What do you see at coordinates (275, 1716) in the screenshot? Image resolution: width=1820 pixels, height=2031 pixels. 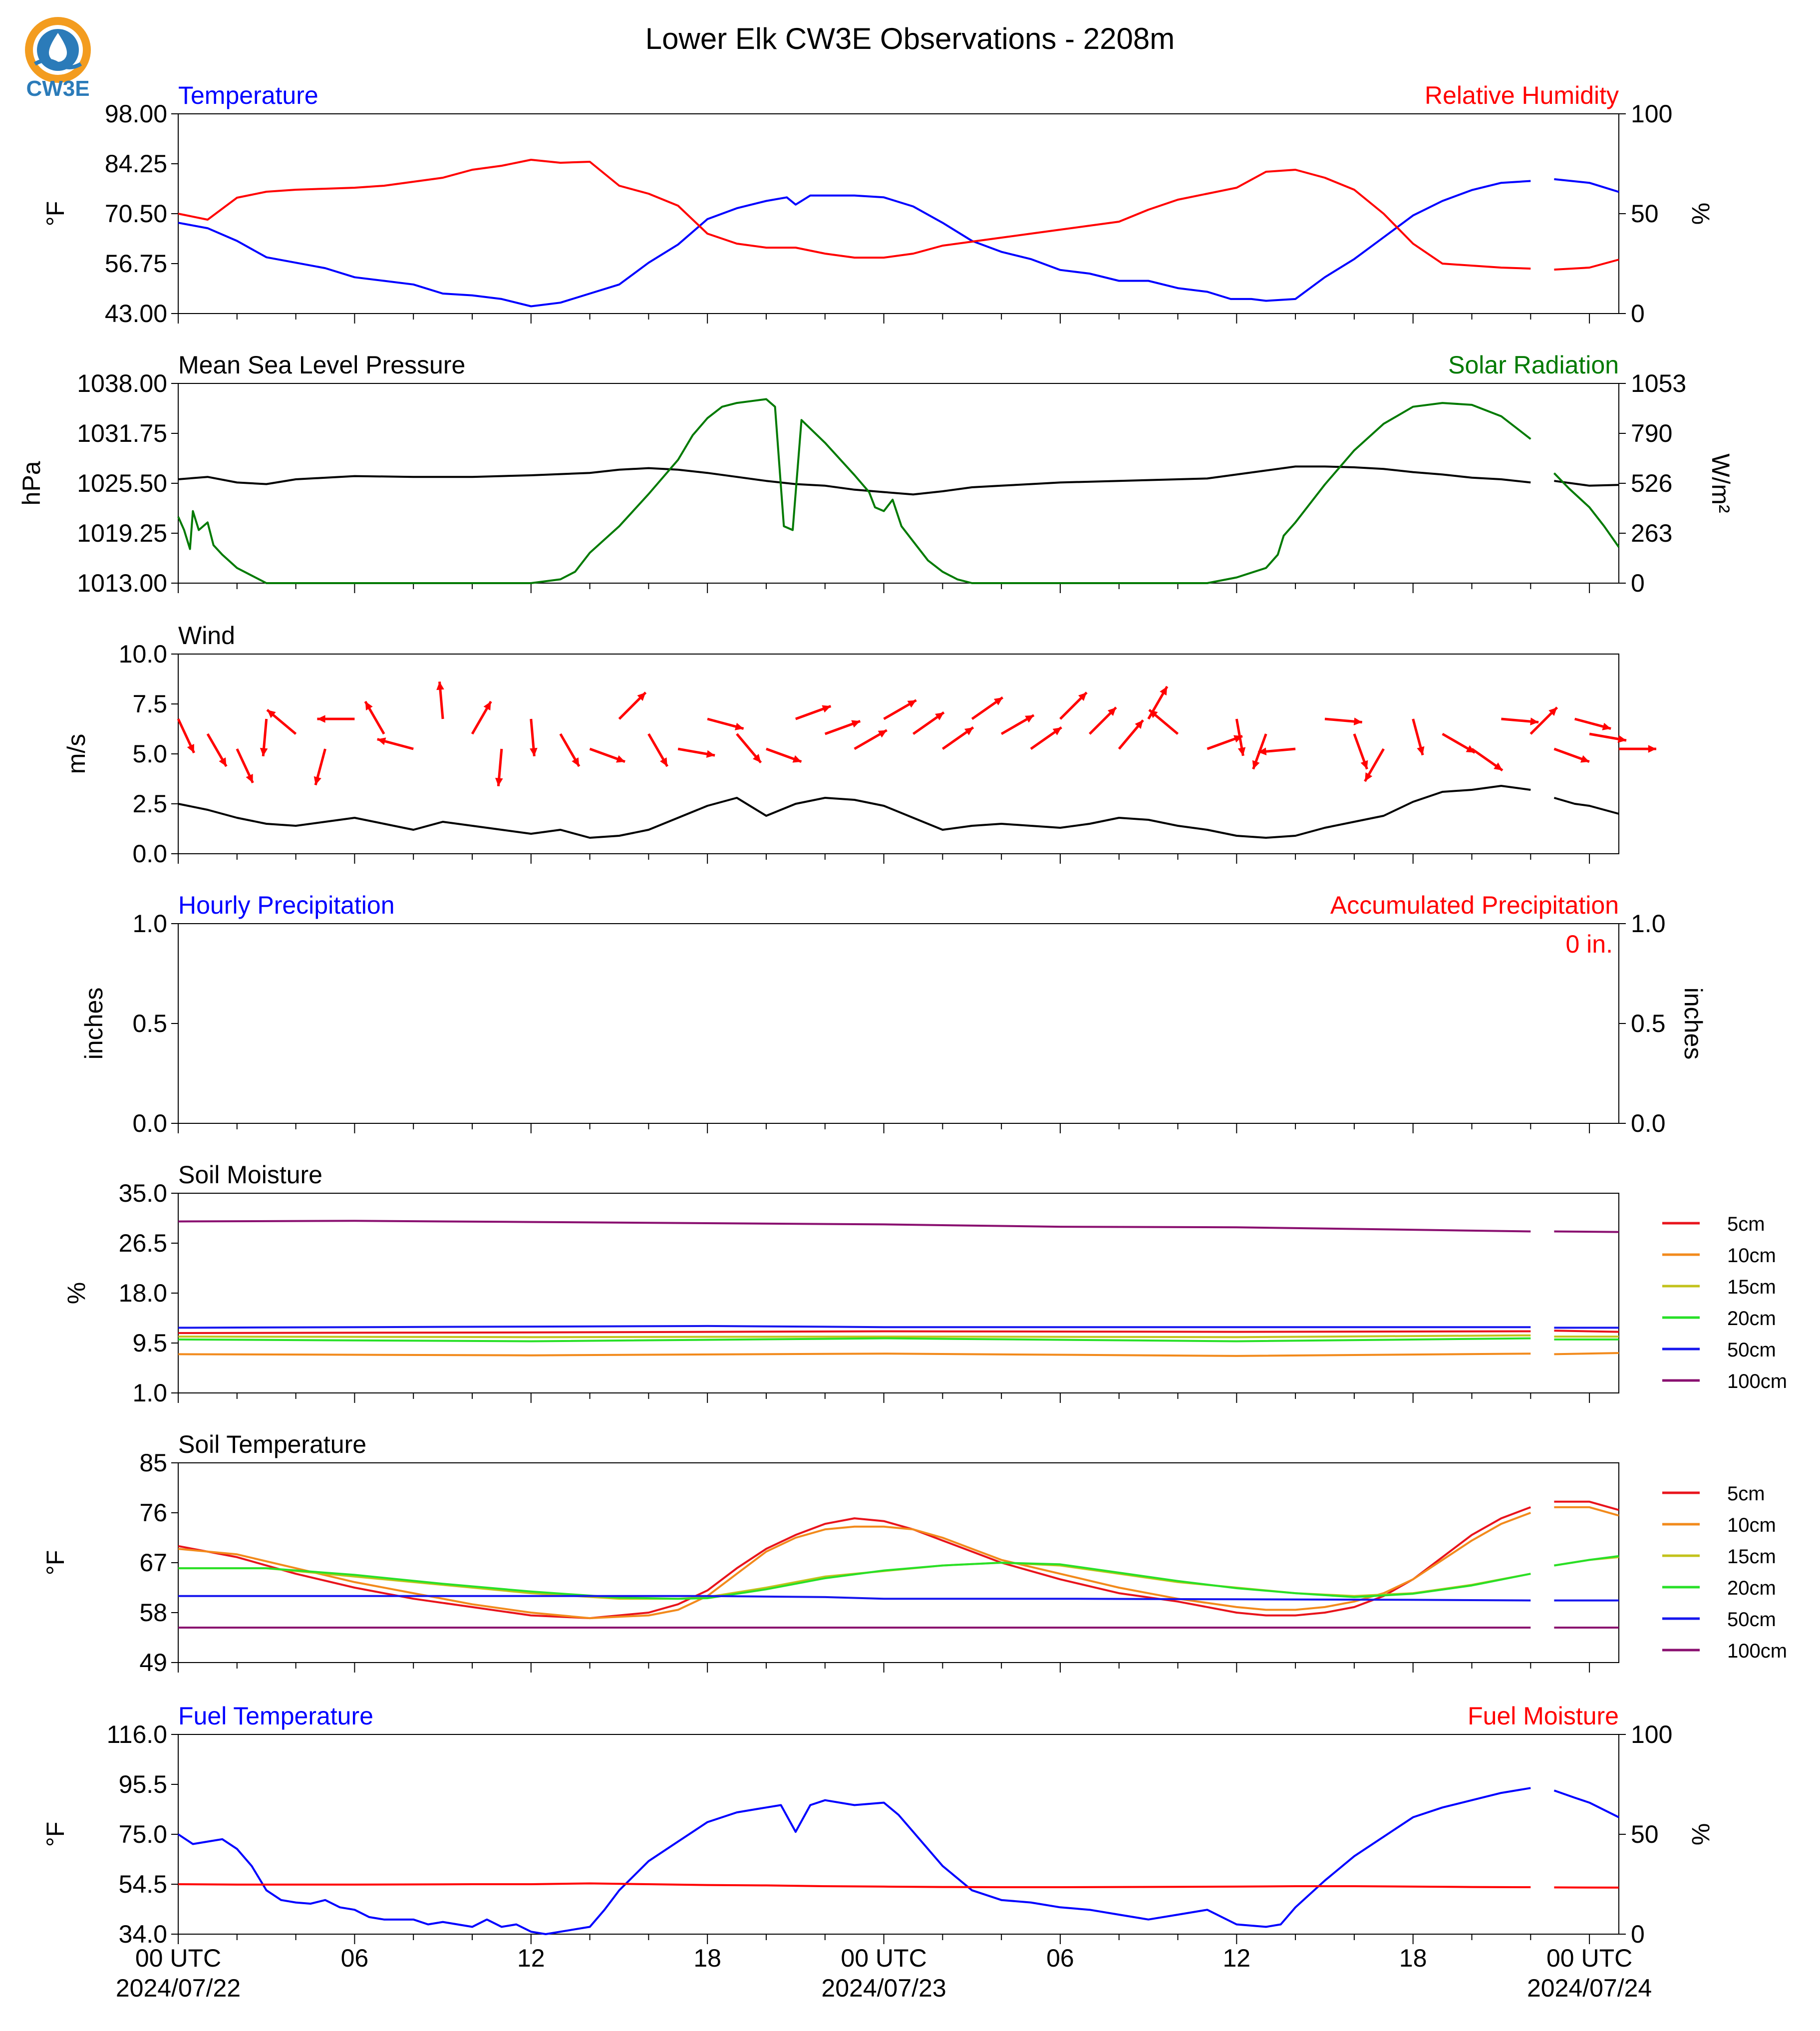 I see `panel-left-title: Fuel Temperature` at bounding box center [275, 1716].